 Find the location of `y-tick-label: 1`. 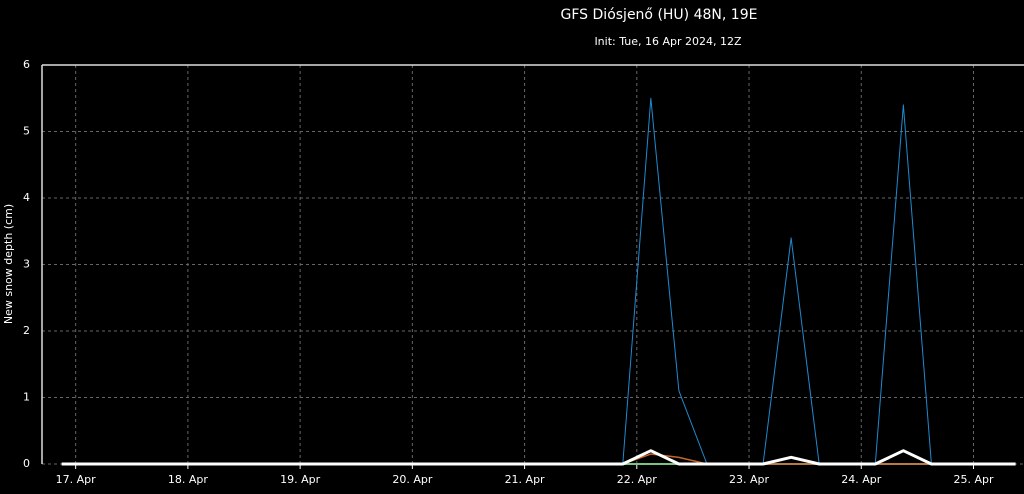

y-tick-label: 1 is located at coordinates (26, 397).